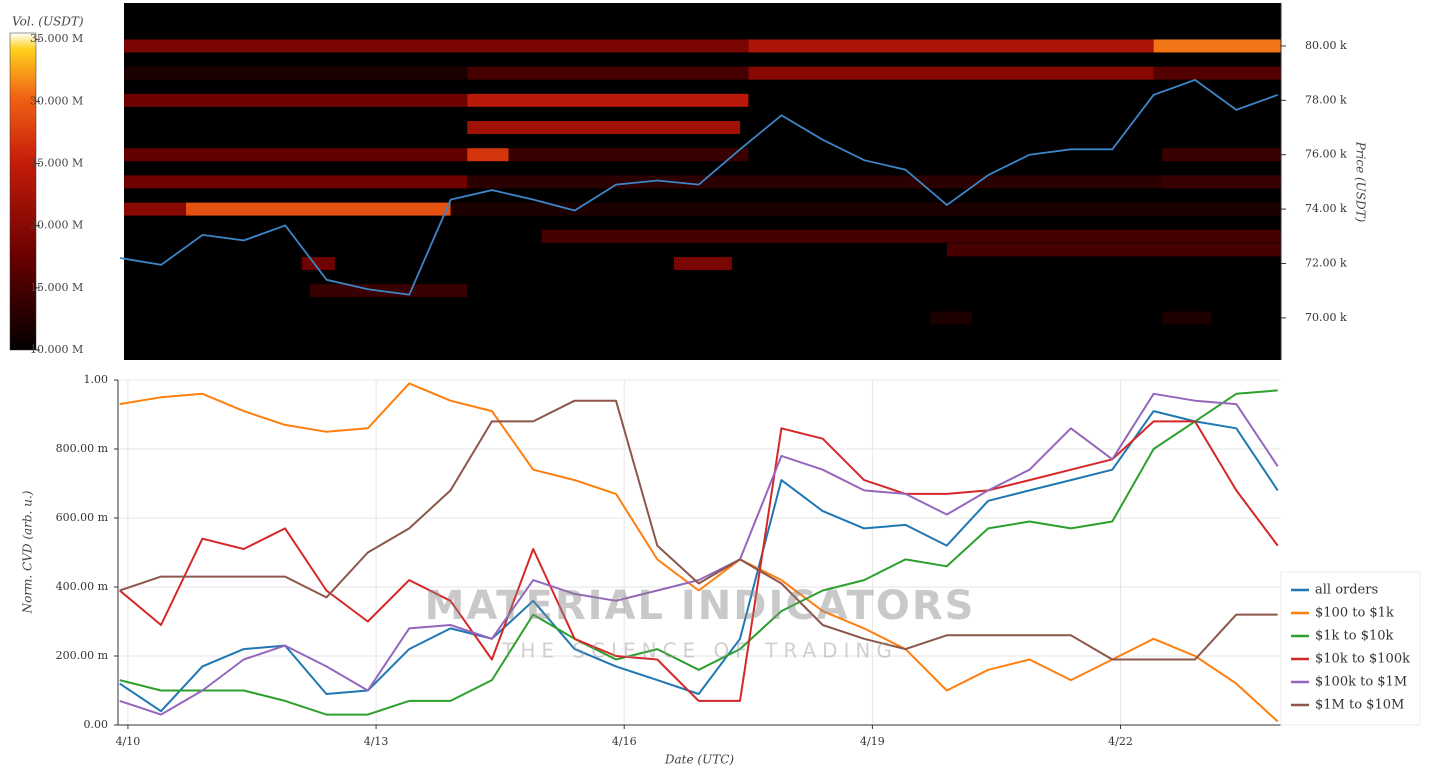 This screenshot has width=1440, height=775. Describe the element at coordinates (1361, 682) in the screenshot. I see `legend-label: $100k to $1M` at that location.